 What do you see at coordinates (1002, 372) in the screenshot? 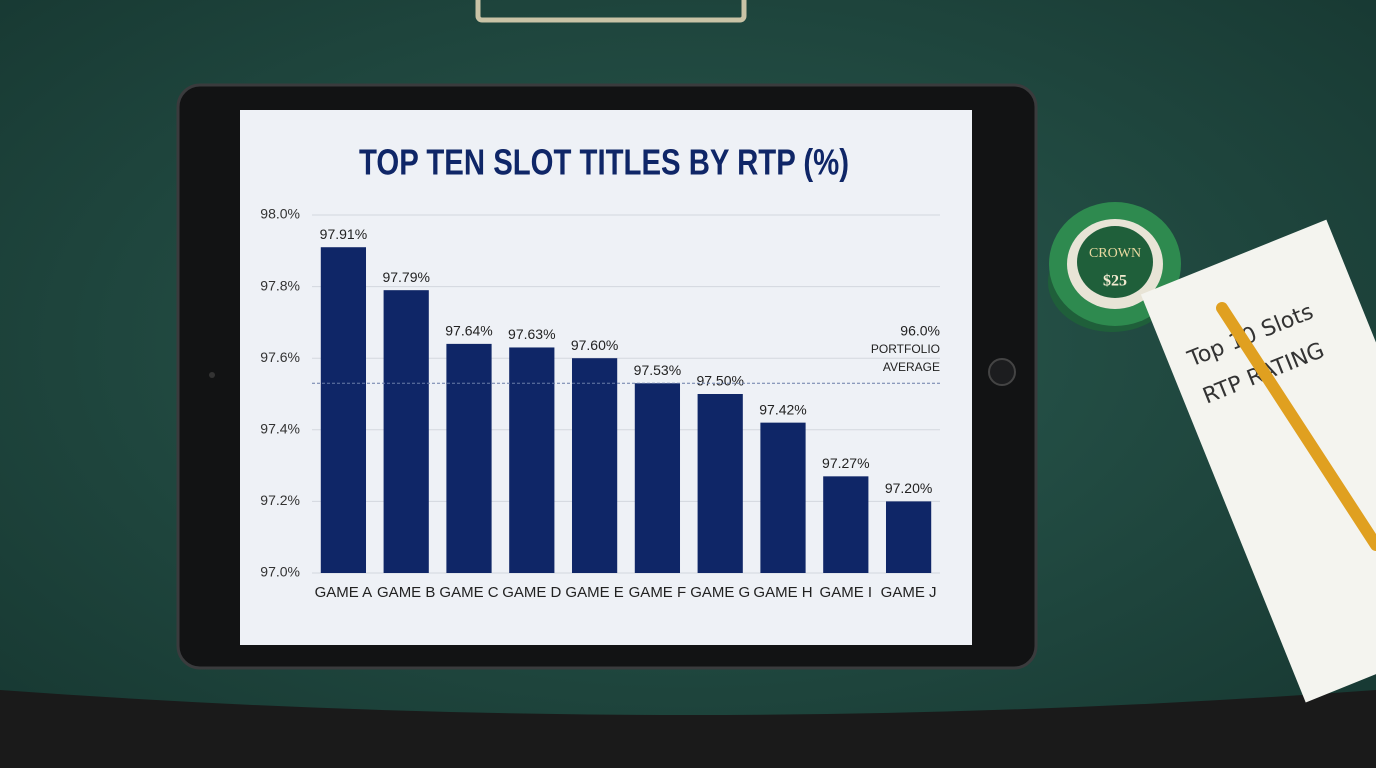
I see `home-button` at bounding box center [1002, 372].